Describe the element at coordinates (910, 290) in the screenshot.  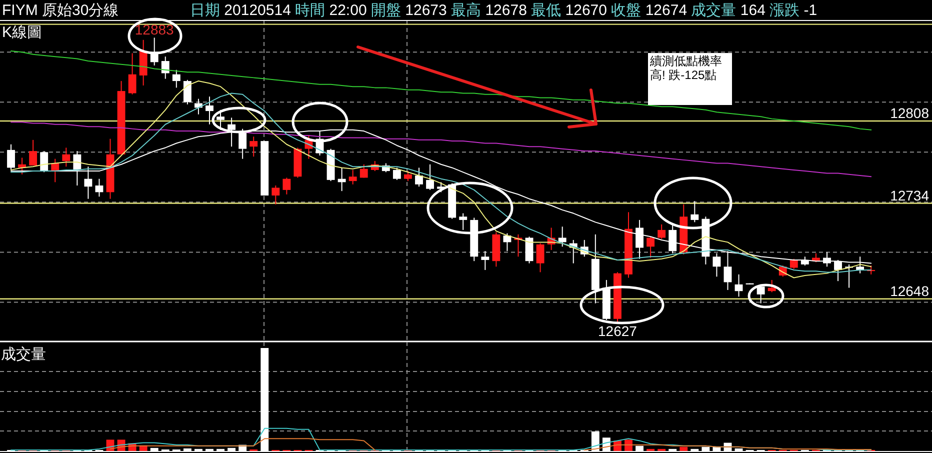
I see `ref-line-label: 12648` at that location.